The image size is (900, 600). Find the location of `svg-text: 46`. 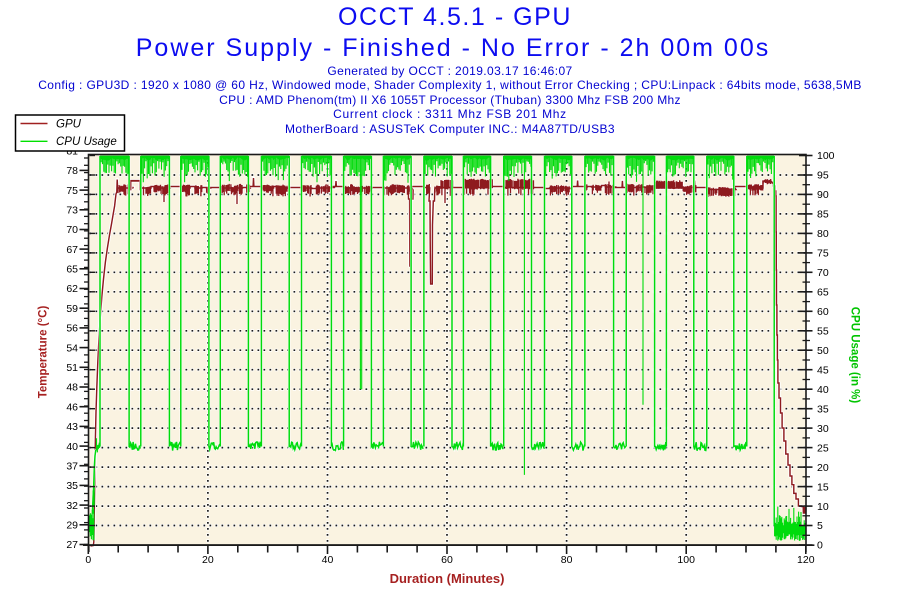

svg-text: 46 is located at coordinates (72, 407).